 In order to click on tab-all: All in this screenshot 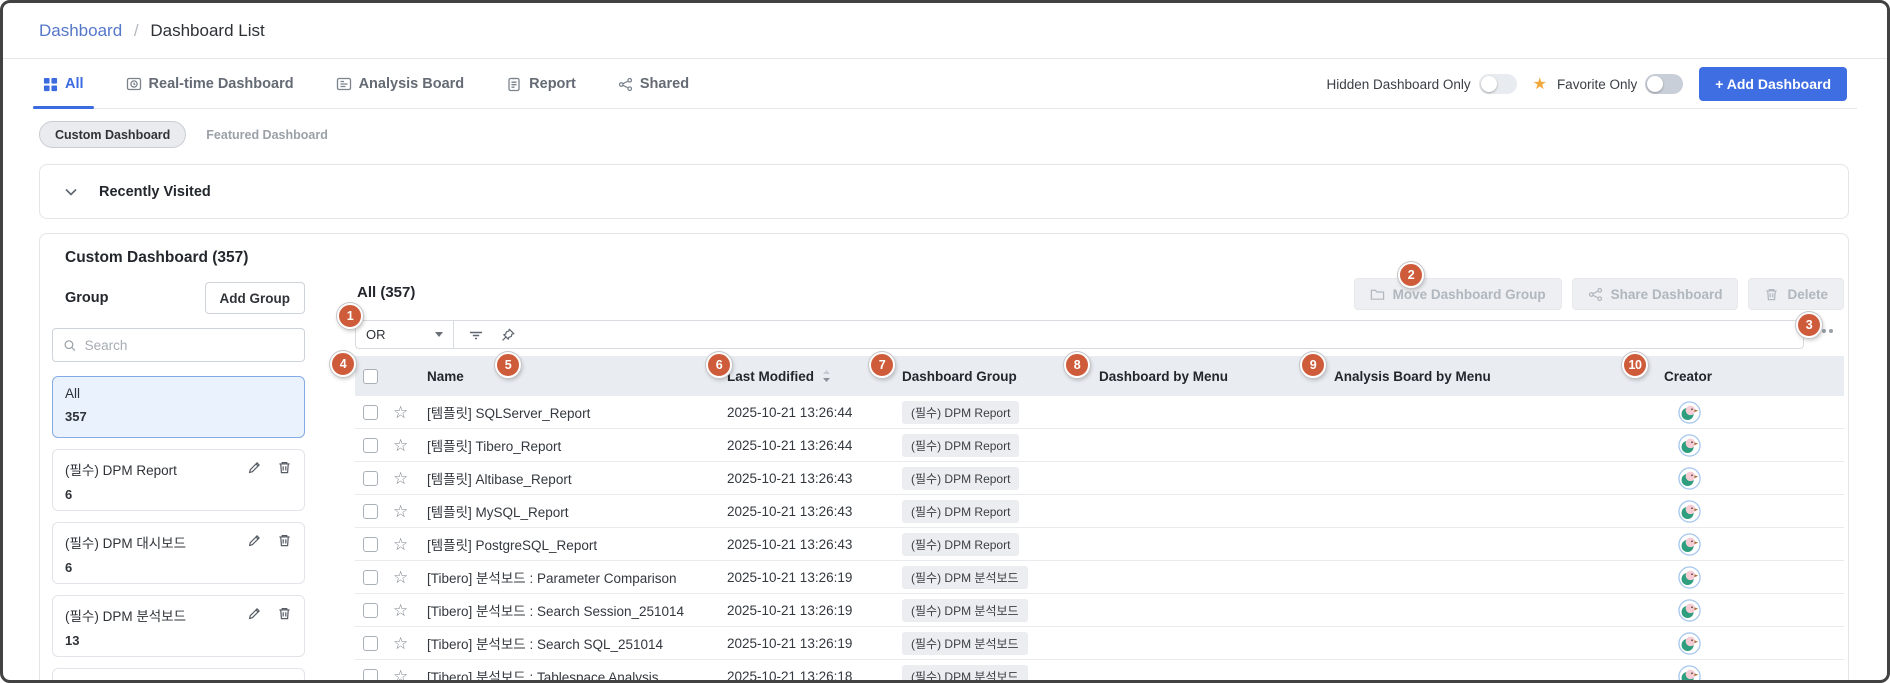, I will do `click(63, 84)`.